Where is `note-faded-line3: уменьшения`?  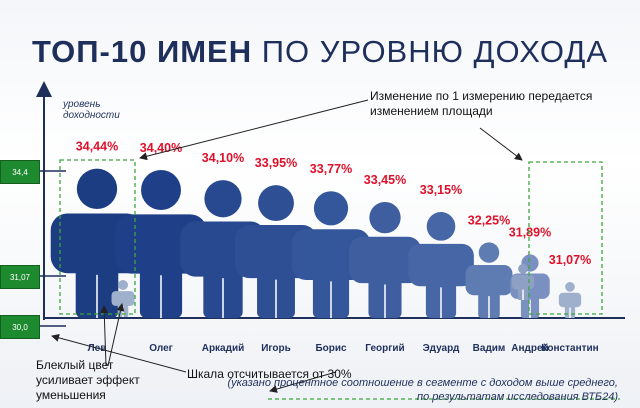
note-faded-line3: уменьшения is located at coordinates (71, 395).